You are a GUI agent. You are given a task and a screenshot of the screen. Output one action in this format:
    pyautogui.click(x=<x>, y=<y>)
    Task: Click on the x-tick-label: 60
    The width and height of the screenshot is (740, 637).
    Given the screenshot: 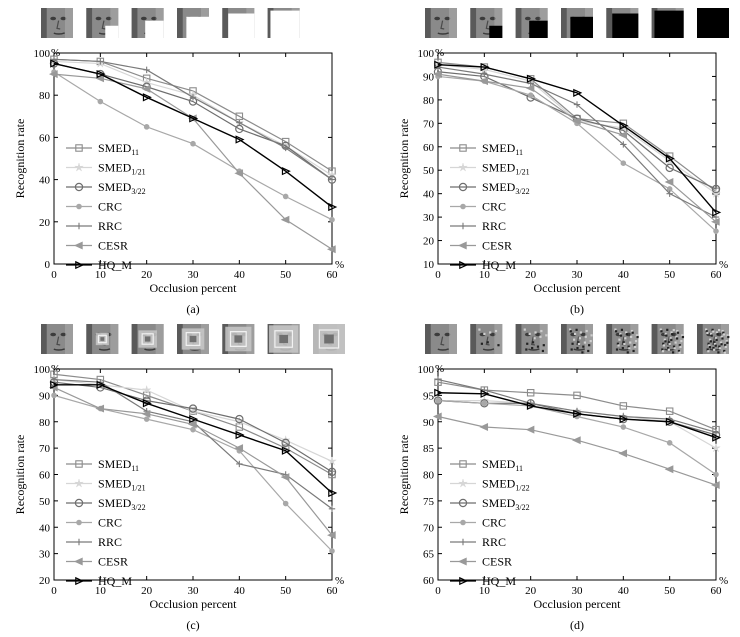 What is the action you would take?
    pyautogui.click(x=717, y=591)
    